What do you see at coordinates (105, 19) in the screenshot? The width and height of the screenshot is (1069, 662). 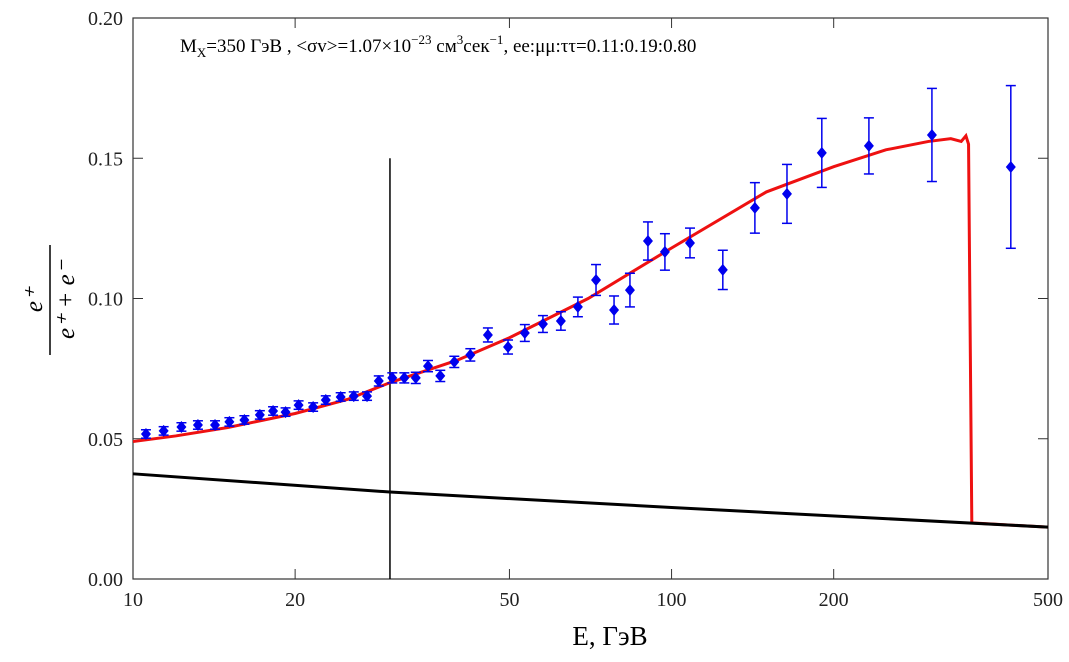 I see `y-tick-label: 0.20` at bounding box center [105, 19].